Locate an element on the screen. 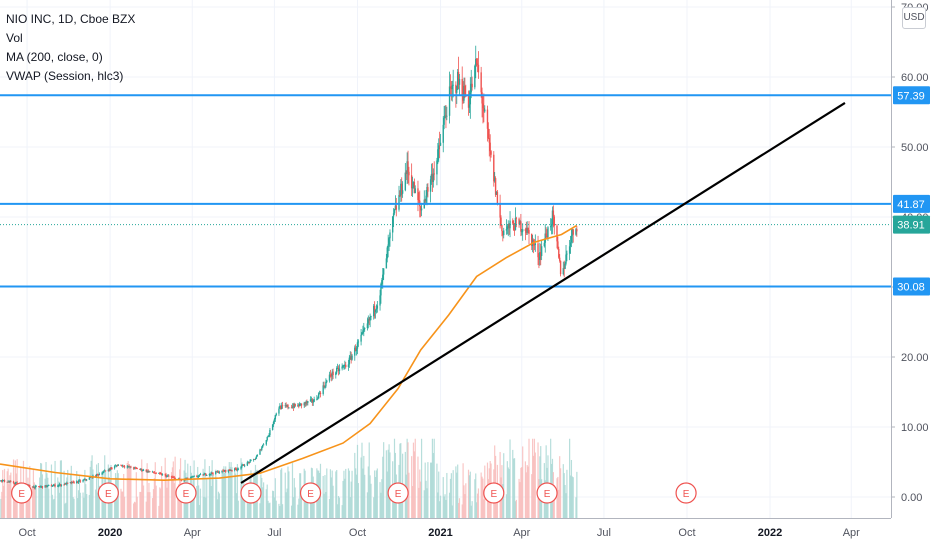 The width and height of the screenshot is (932, 550). legend-vwap: VWAP (Session, hlc3) is located at coordinates (65, 76).